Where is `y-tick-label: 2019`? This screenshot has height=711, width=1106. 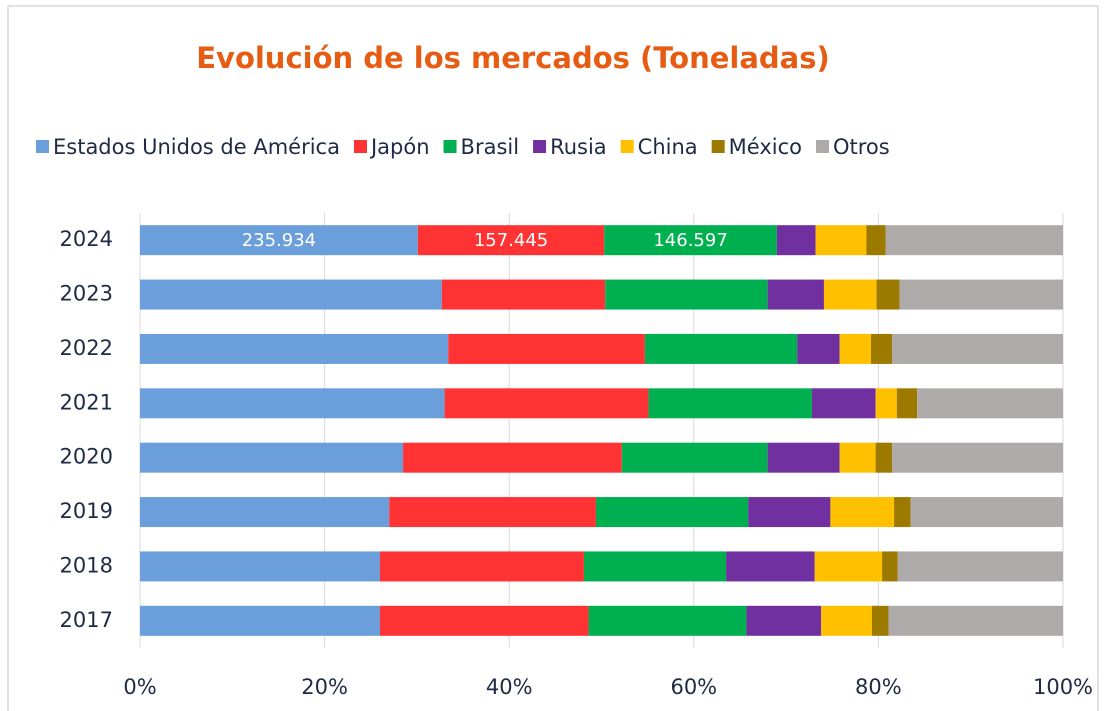 y-tick-label: 2019 is located at coordinates (86, 511).